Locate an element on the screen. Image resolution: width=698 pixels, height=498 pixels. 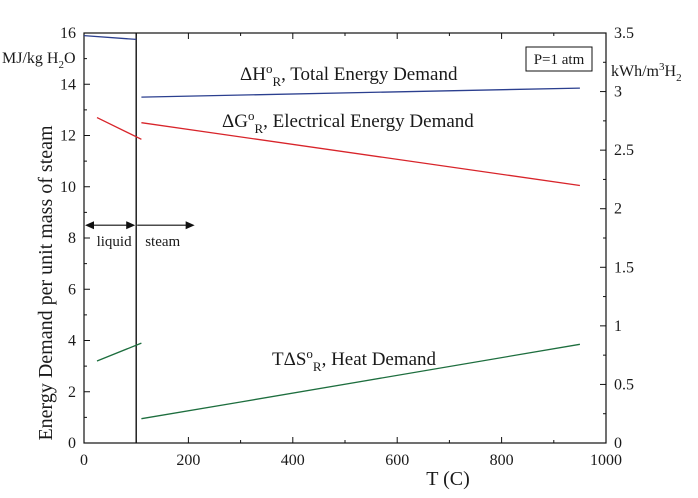
x-axis-title: T (C) is located at coordinates (448, 479).